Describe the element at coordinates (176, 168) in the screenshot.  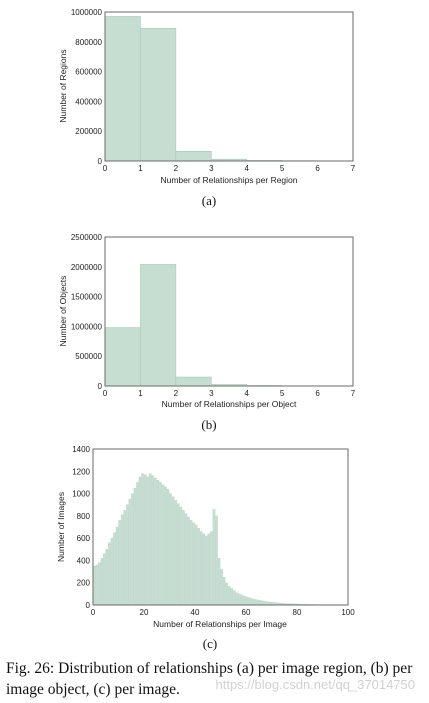
I see `x-tick-label-a-2: 2` at that location.